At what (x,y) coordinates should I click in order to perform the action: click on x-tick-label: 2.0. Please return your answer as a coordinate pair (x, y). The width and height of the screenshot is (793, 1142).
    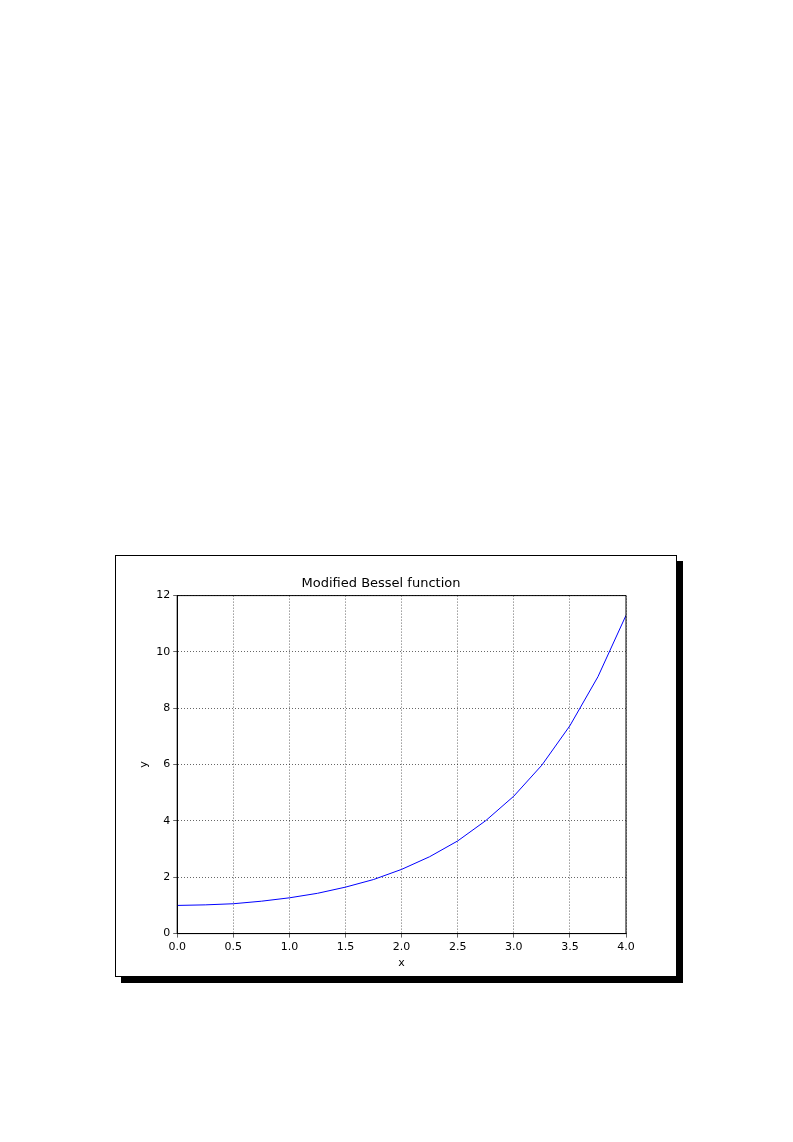
    Looking at the image, I should click on (401, 947).